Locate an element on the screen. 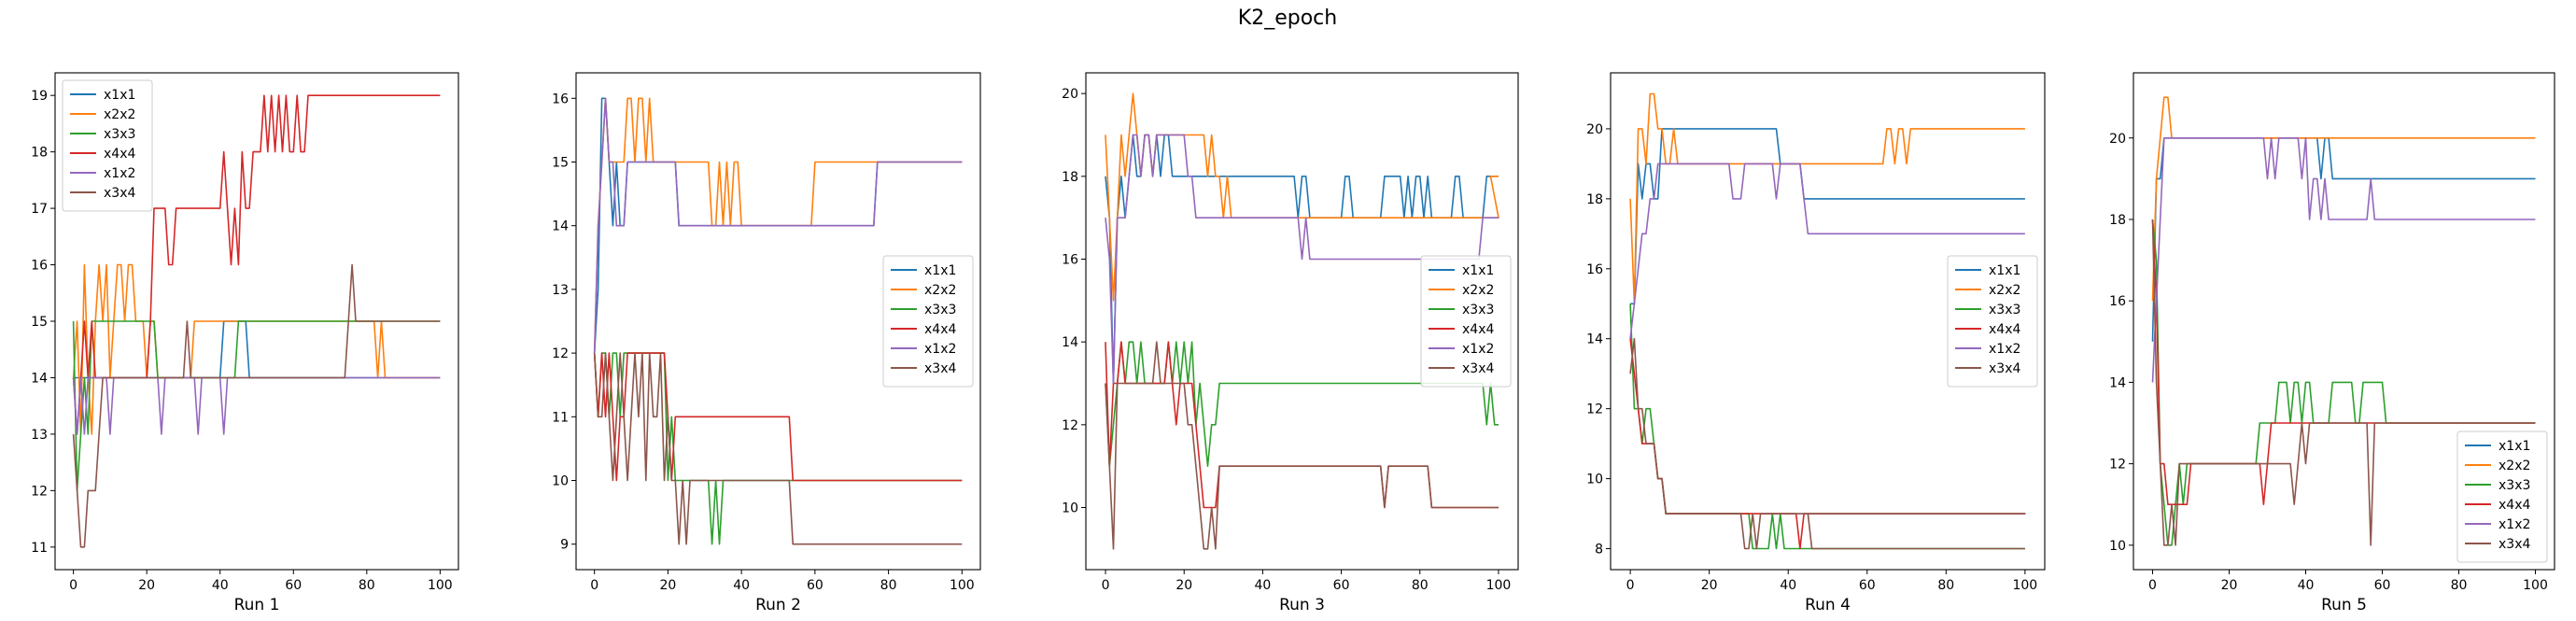 This screenshot has height=621, width=2576. y-tick-label: 13 is located at coordinates (40, 436).